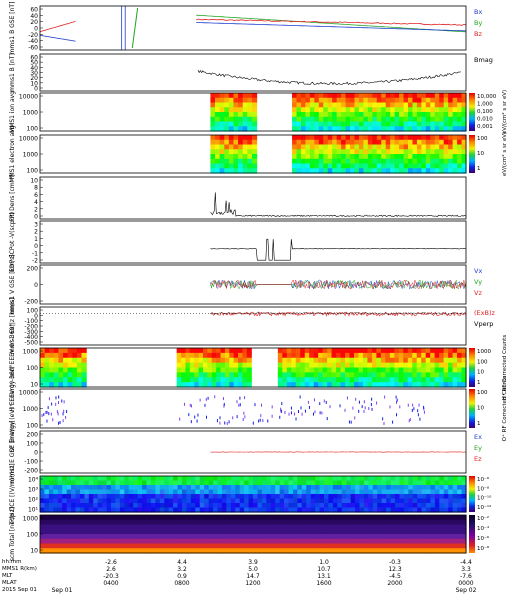 Image resolution: width=513 pixels, height=604 pixels. What do you see at coordinates (36, 232) in the screenshot?
I see `y-tick-edp: 2` at bounding box center [36, 232].